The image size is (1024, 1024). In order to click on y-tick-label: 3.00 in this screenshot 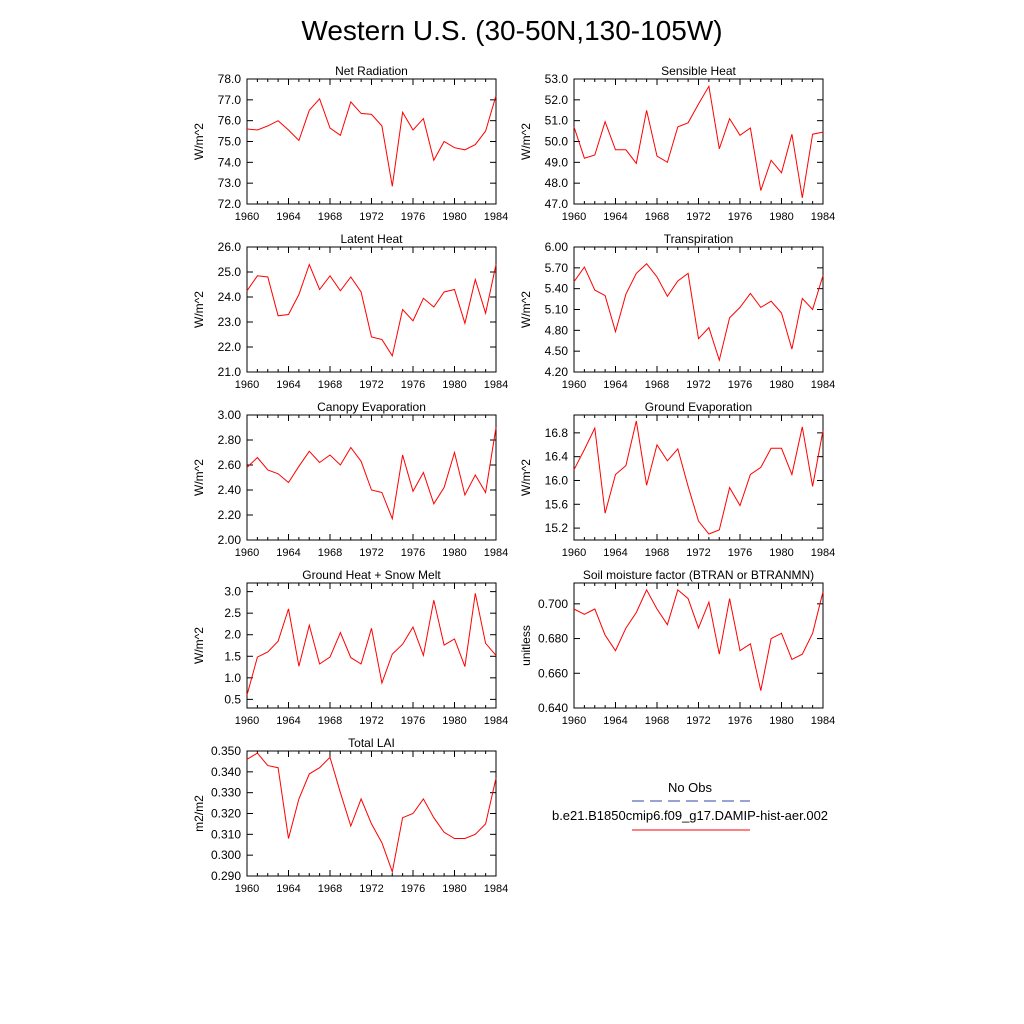, I will do `click(230, 415)`.